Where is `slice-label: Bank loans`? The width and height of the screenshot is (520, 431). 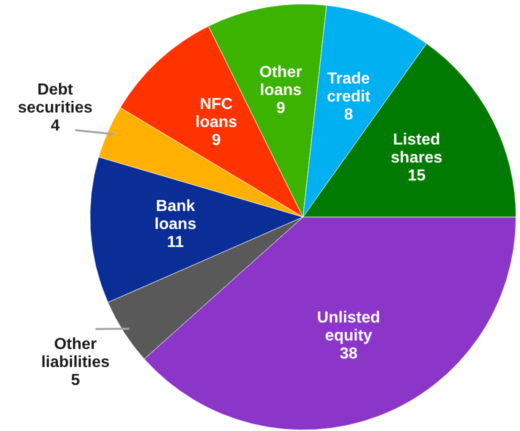
slice-label: Bank loans is located at coordinates (175, 216).